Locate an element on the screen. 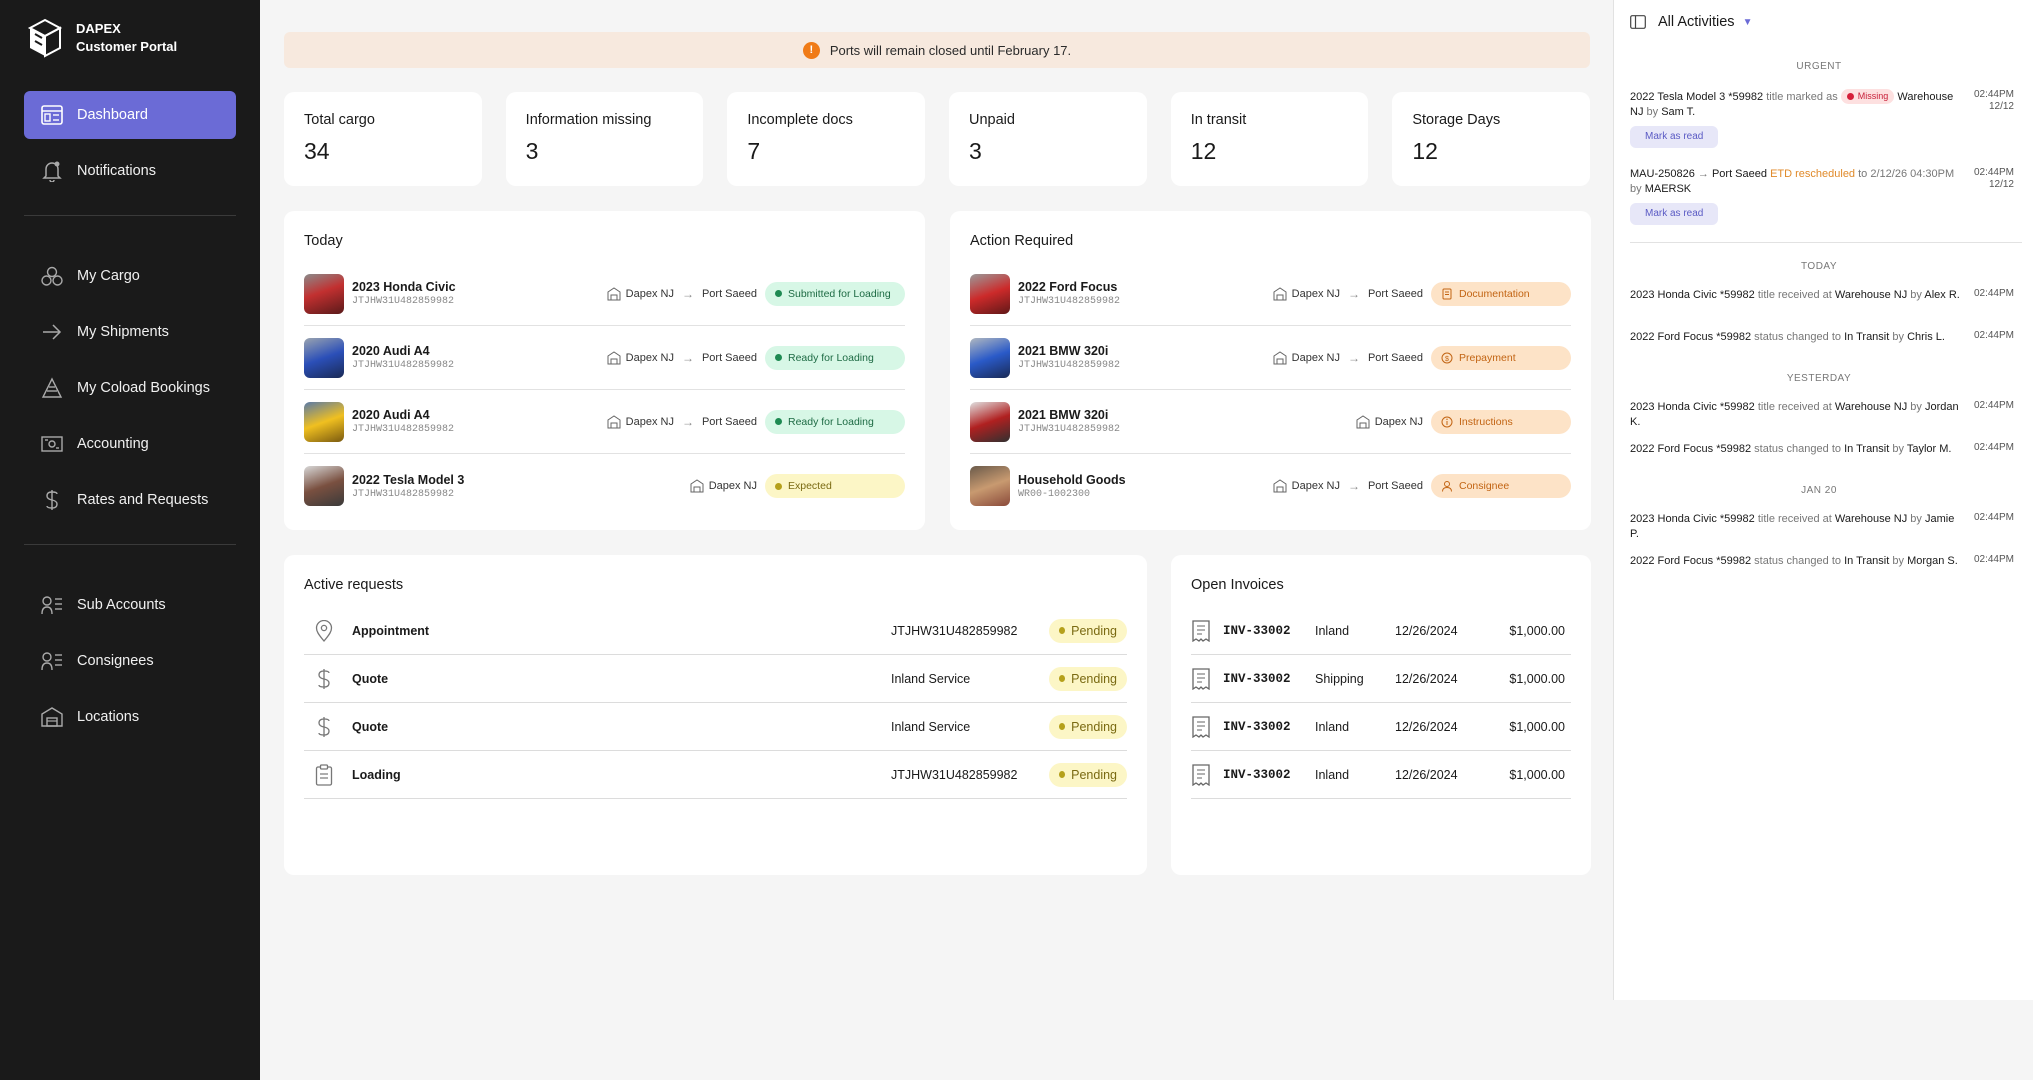 This screenshot has width=2033, height=1080. request-row: Loading JTJHW31U482859982 Pending is located at coordinates (715, 775).